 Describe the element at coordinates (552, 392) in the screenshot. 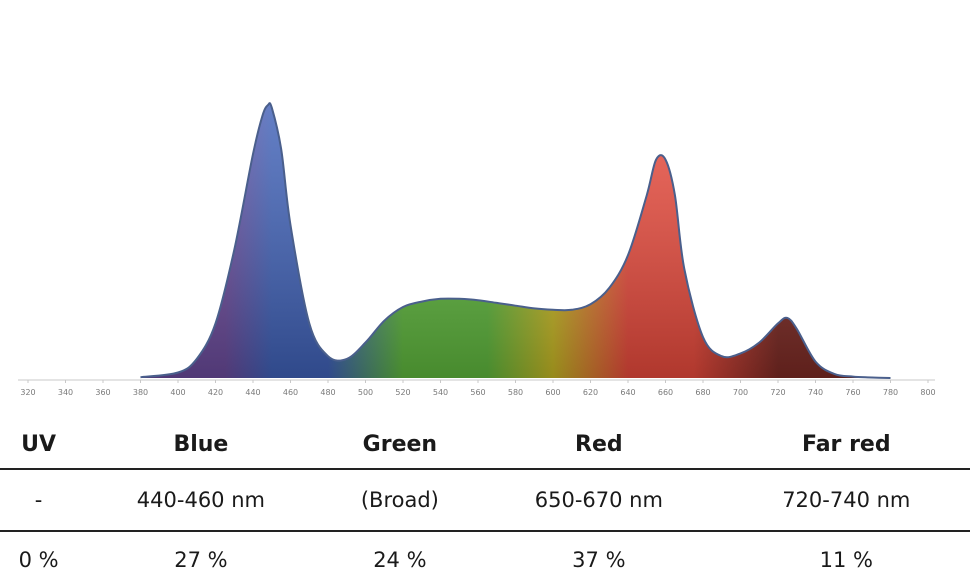

I see `x-tick-label: 600` at that location.